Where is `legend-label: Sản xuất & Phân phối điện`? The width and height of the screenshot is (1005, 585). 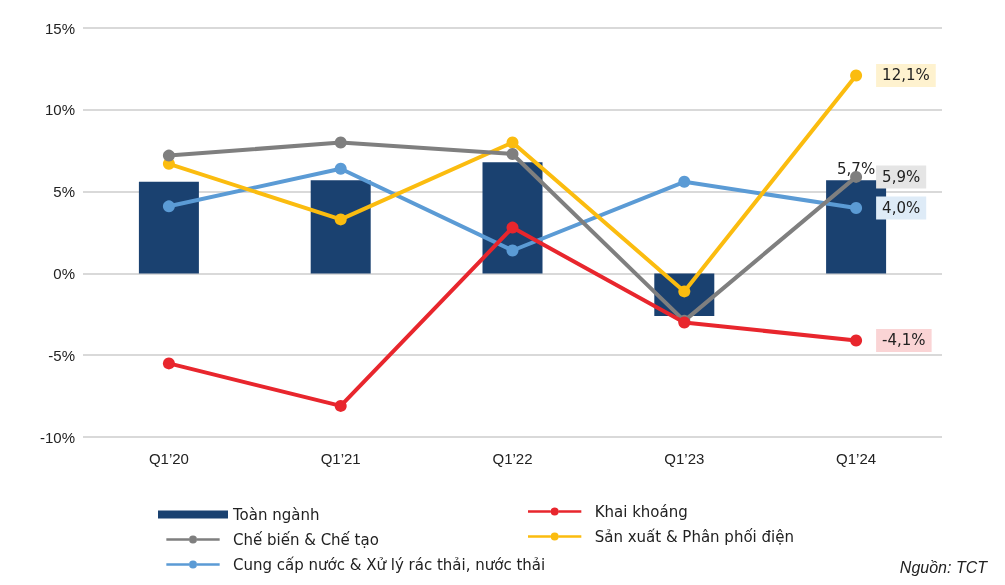
legend-label: Sản xuất & Phân phối điện is located at coordinates (694, 536).